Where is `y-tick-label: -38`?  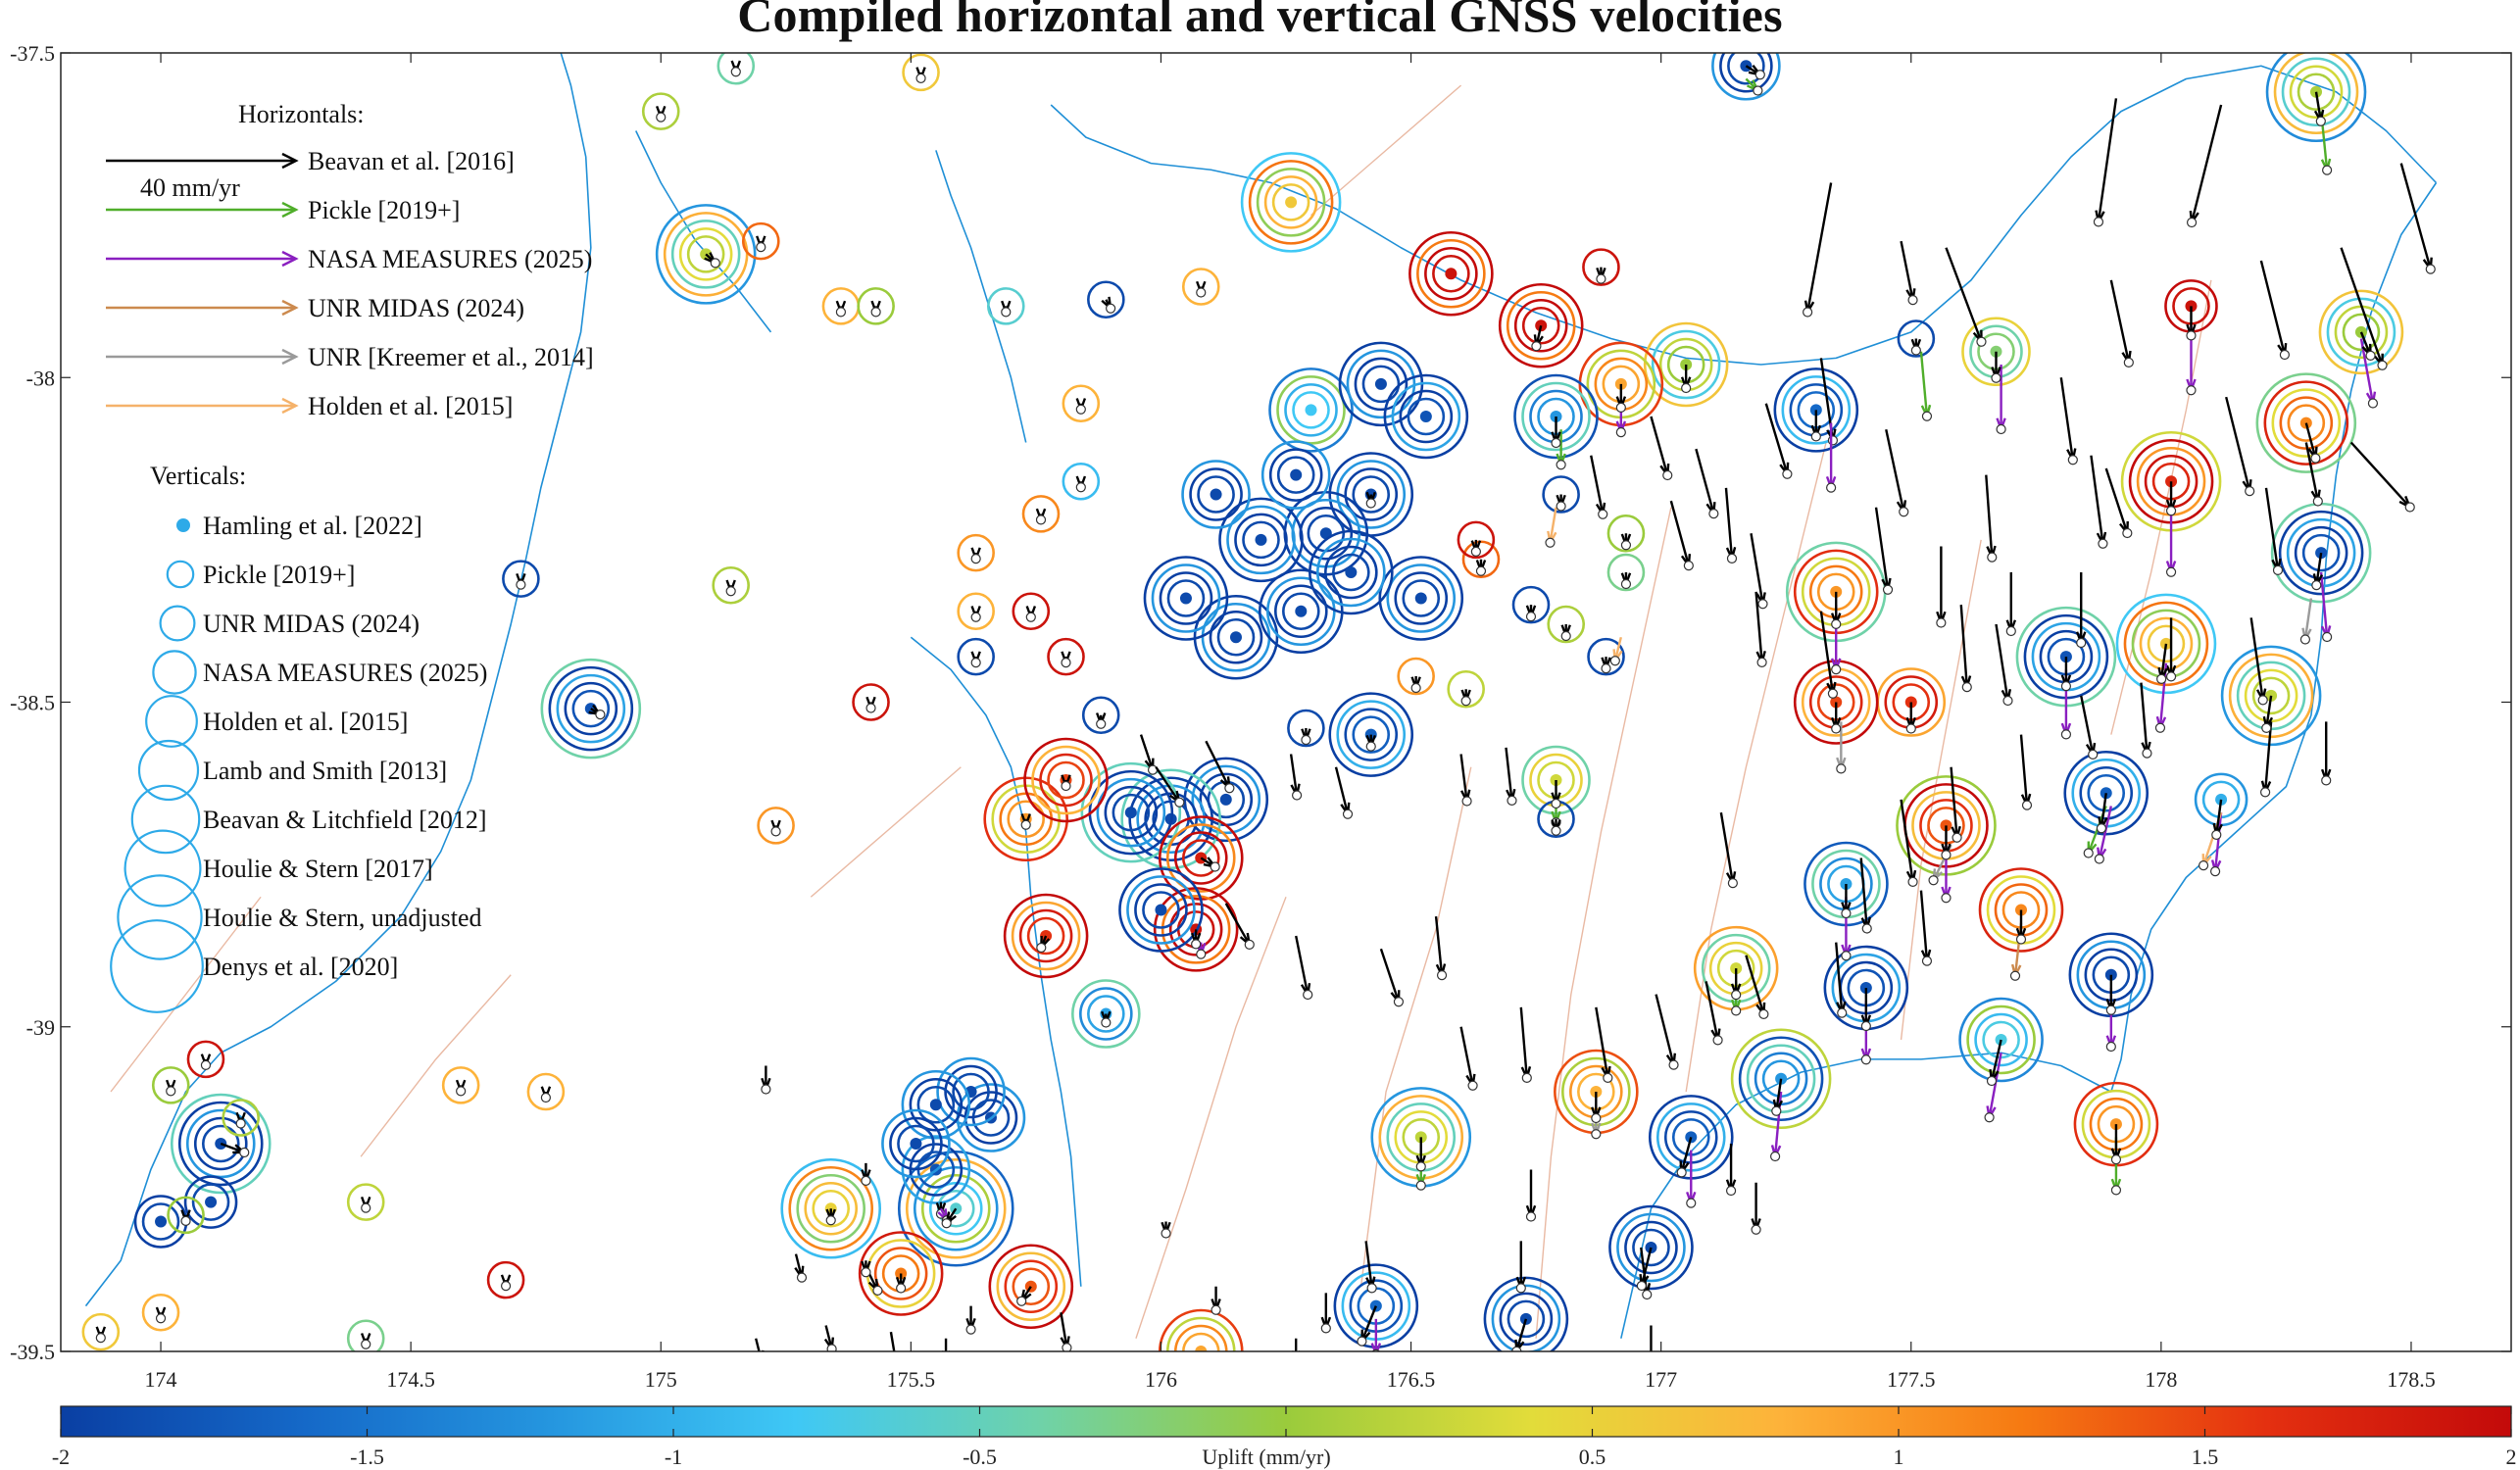 y-tick-label: -38 is located at coordinates (40, 378).